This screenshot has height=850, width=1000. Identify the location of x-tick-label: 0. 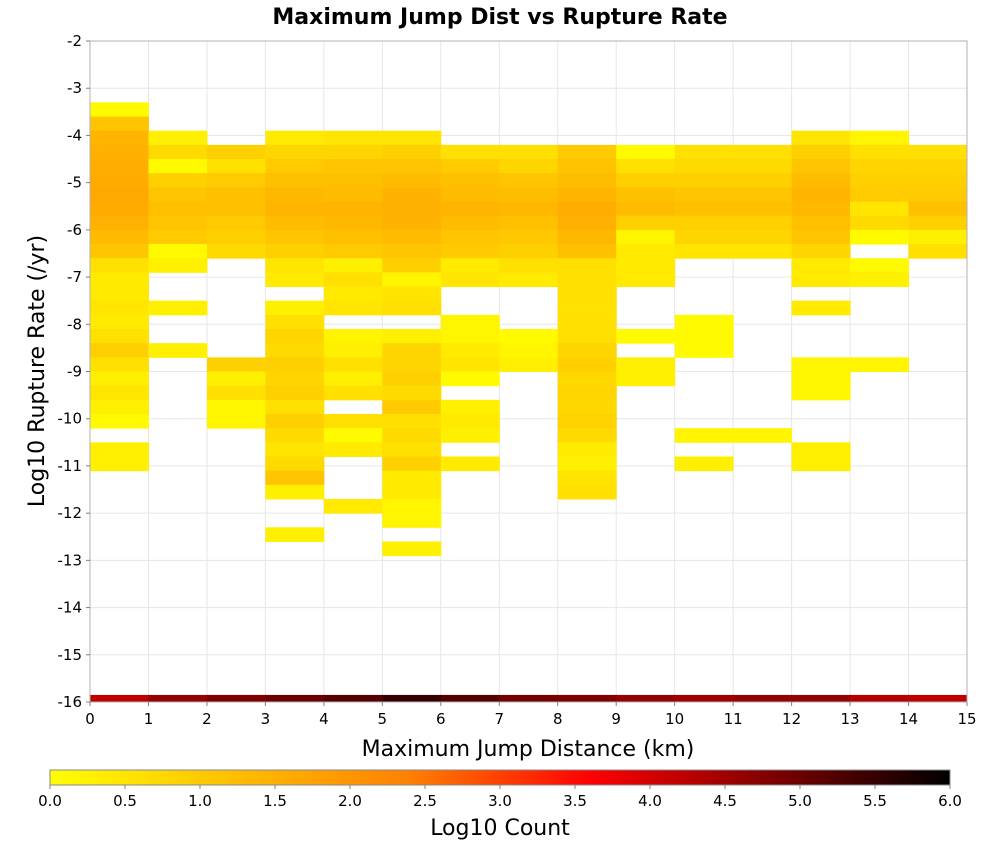
(90, 719).